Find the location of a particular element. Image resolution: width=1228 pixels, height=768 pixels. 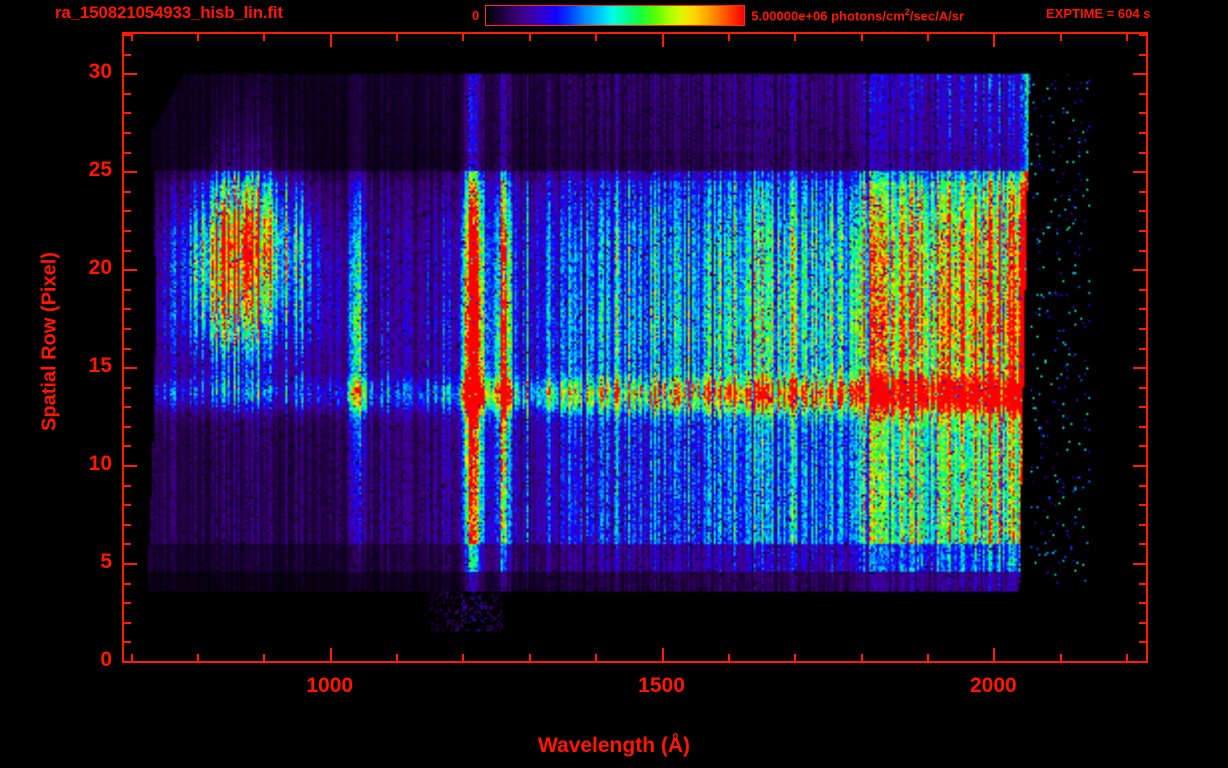

colorbar-max-tail: /sec/A/sr is located at coordinates (937, 16).